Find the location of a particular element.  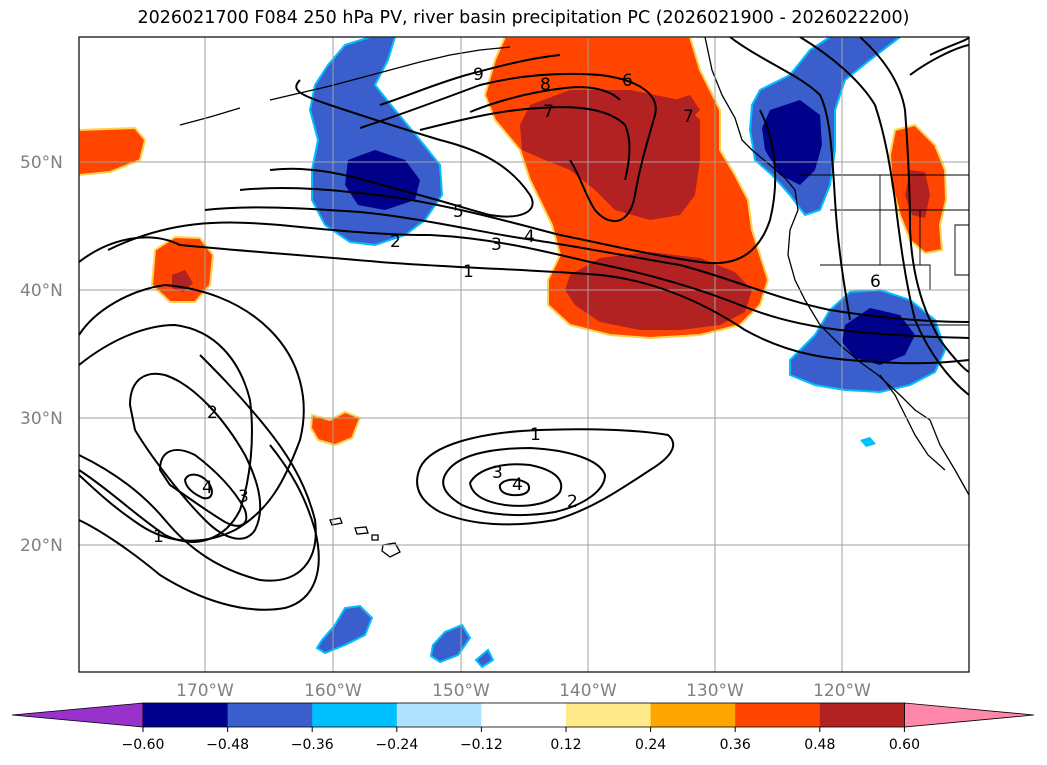

lon-label: 170°W is located at coordinates (205, 691).